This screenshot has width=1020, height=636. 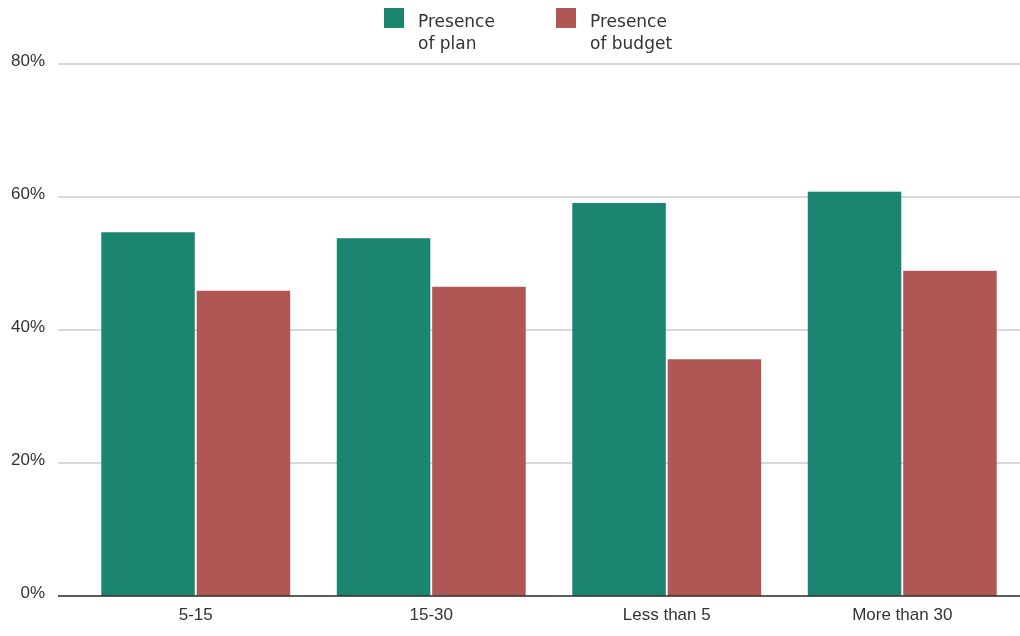 What do you see at coordinates (902, 615) in the screenshot?
I see `x-tick-label: More than 30` at bounding box center [902, 615].